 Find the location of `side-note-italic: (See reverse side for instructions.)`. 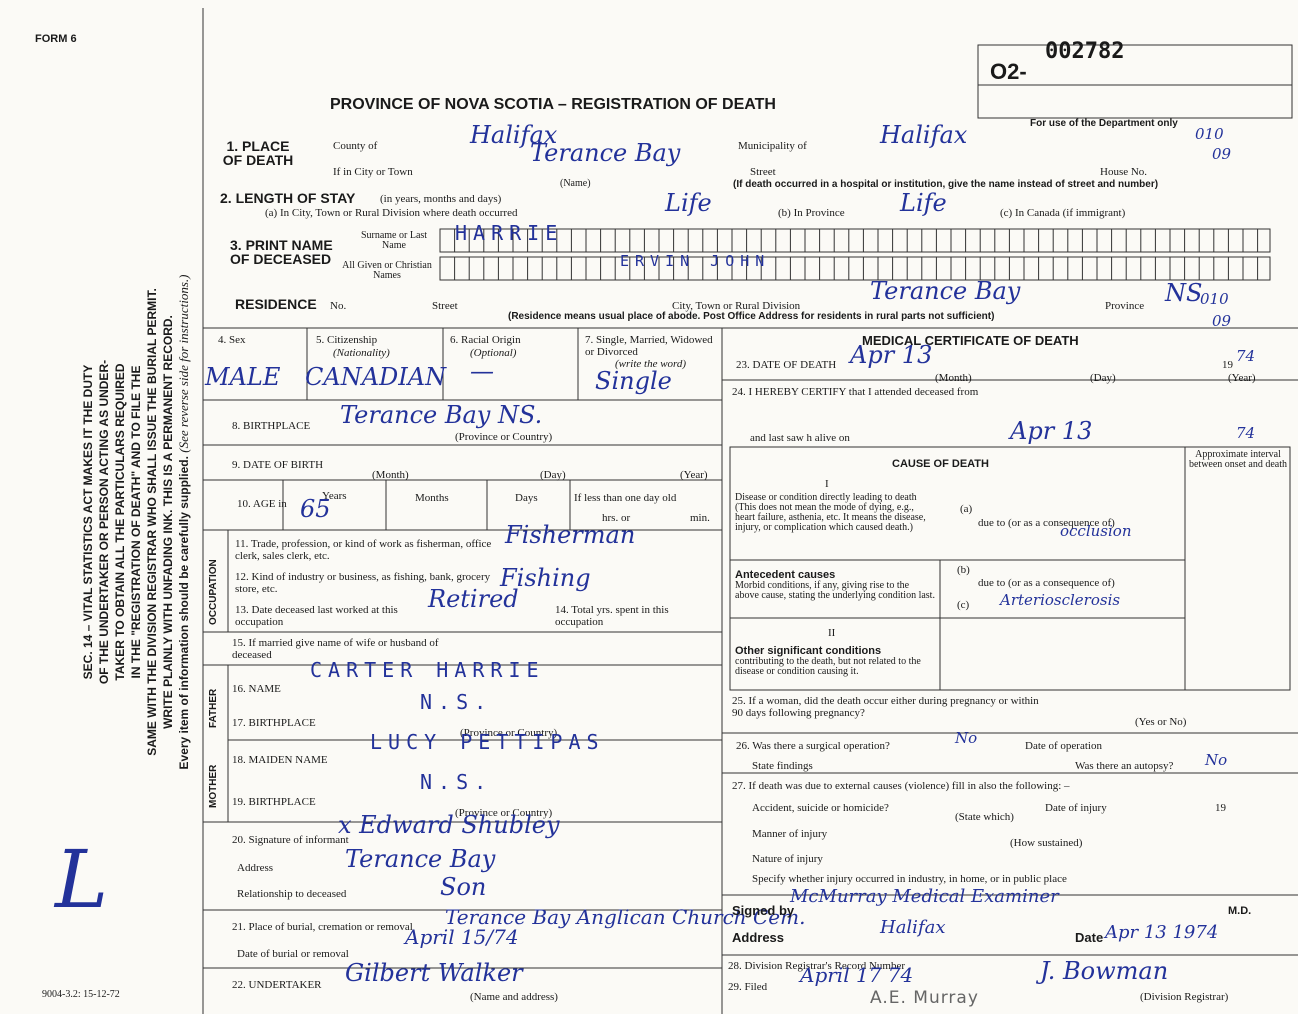

side-note-italic: (See reverse side for instructions.) is located at coordinates (183, 363).